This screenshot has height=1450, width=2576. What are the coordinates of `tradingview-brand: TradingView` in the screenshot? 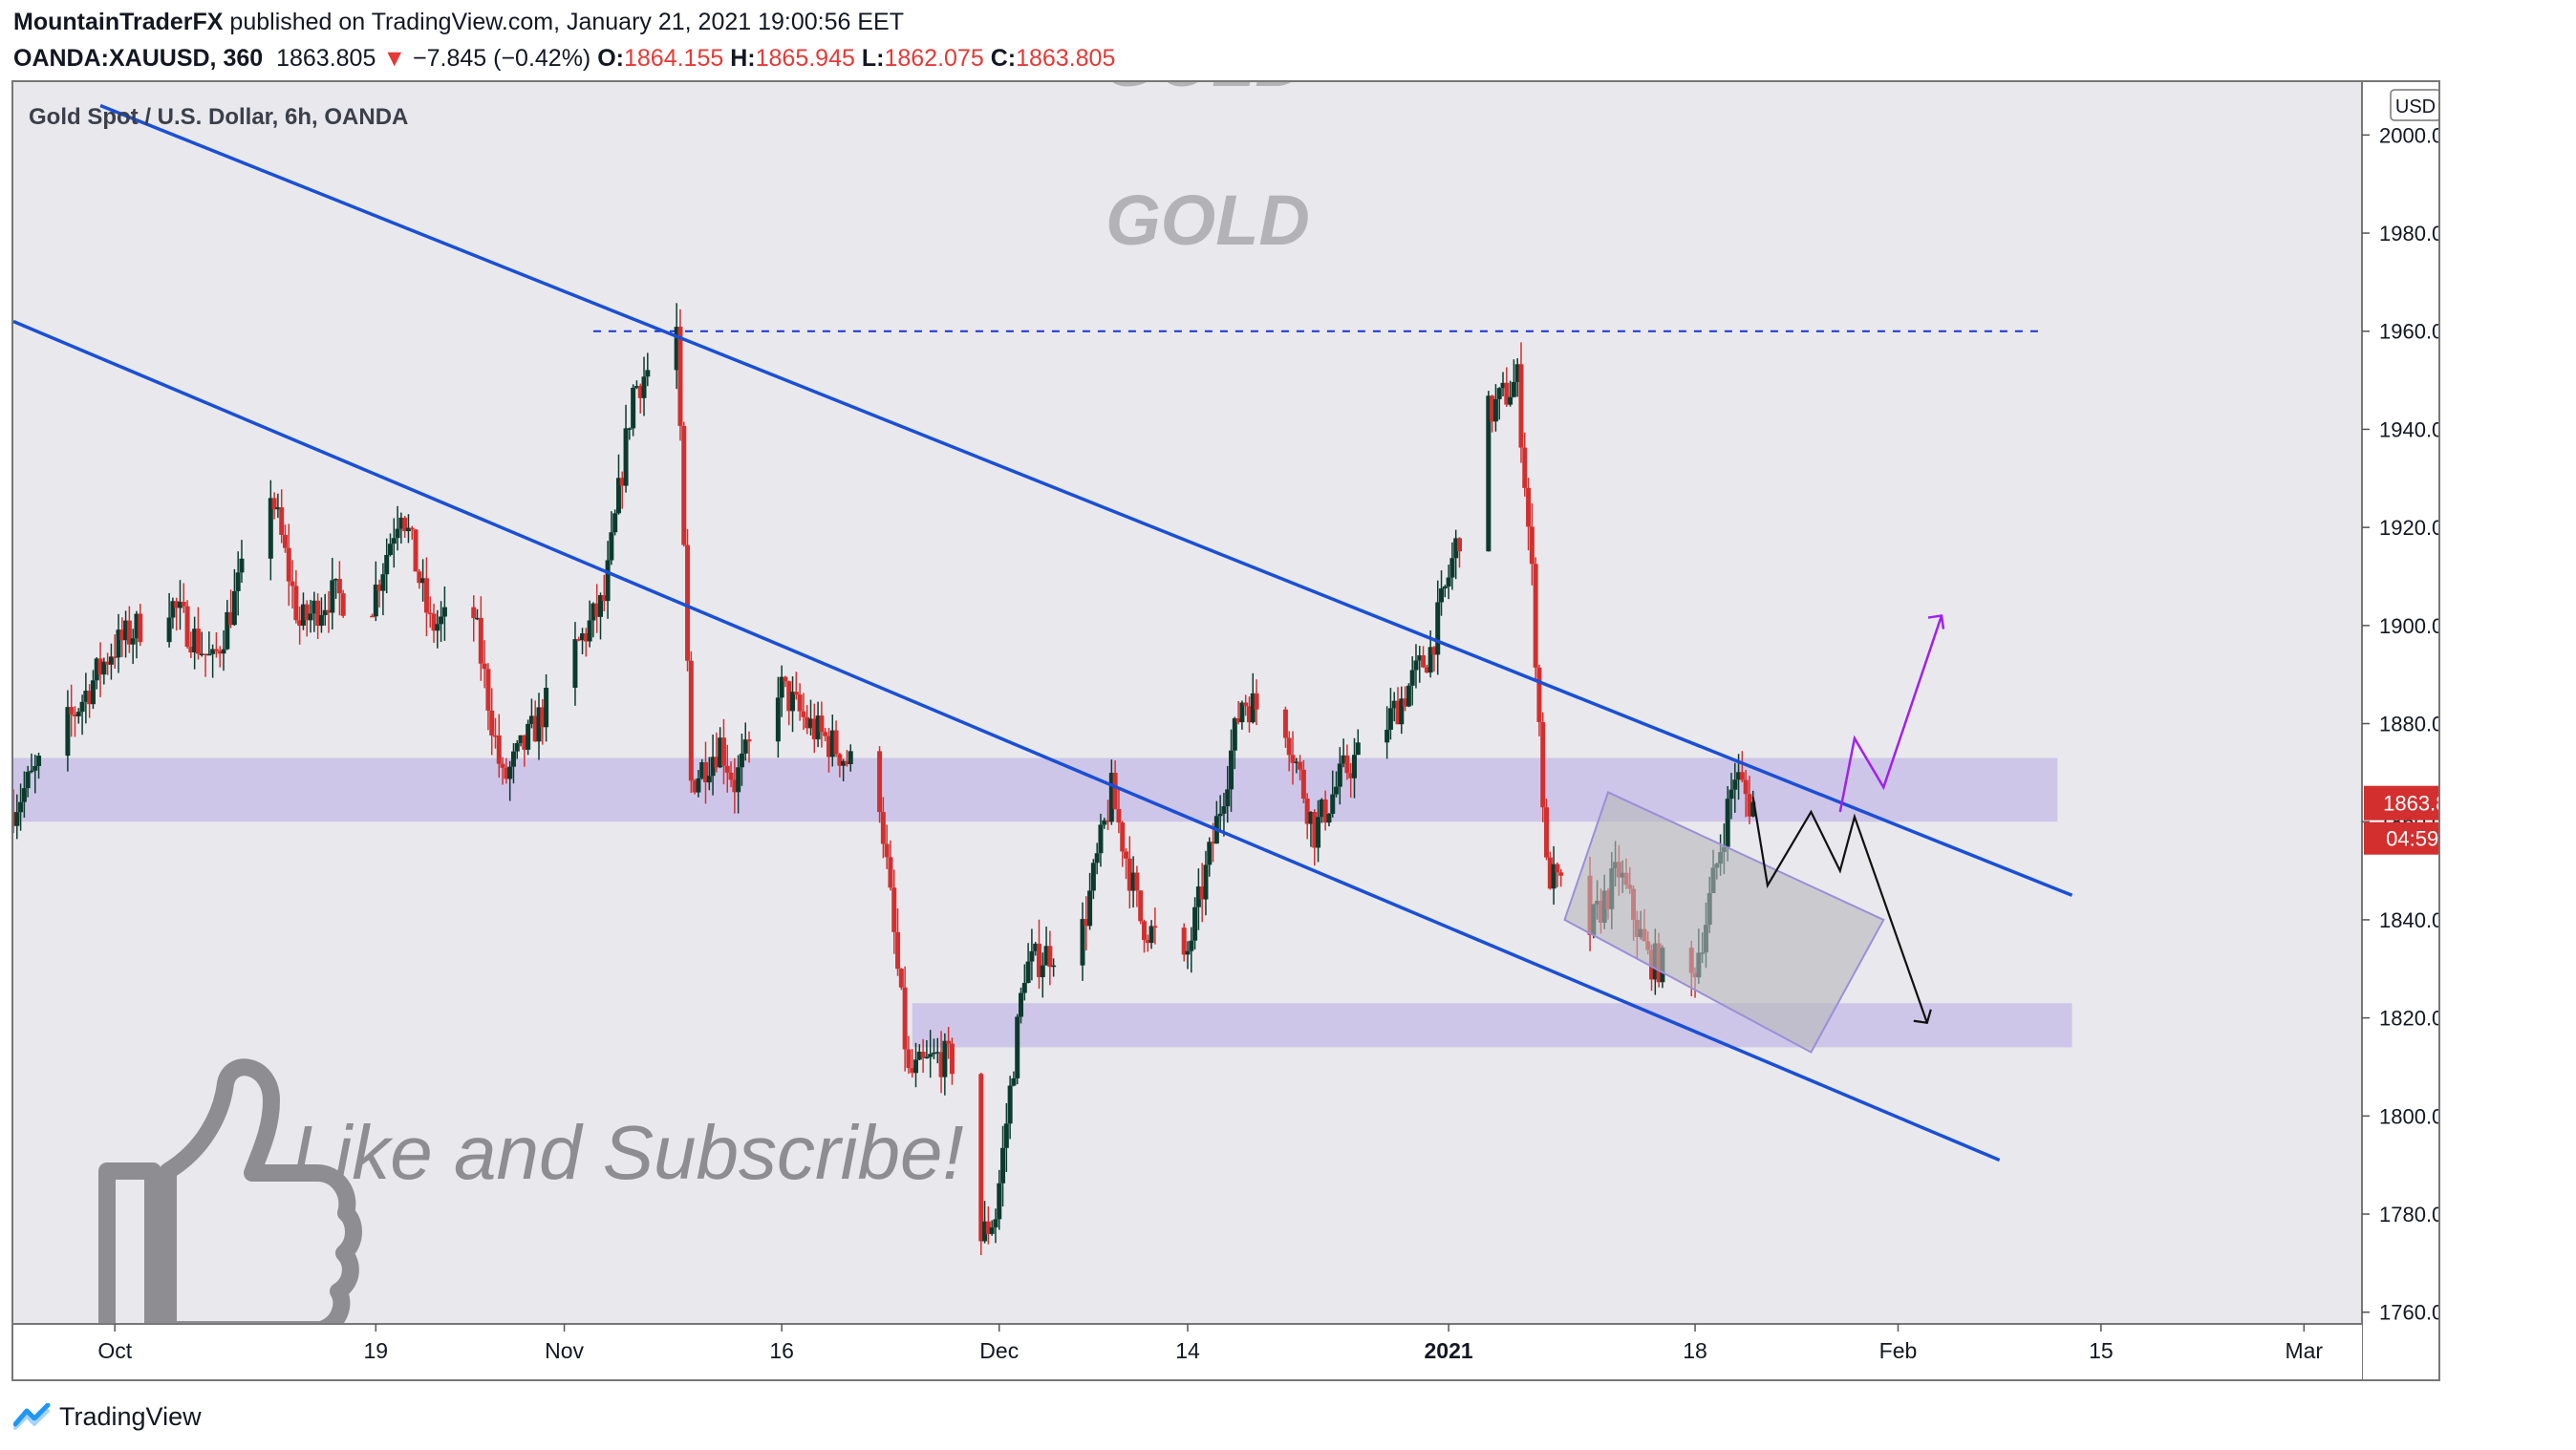 It's located at (130, 1416).